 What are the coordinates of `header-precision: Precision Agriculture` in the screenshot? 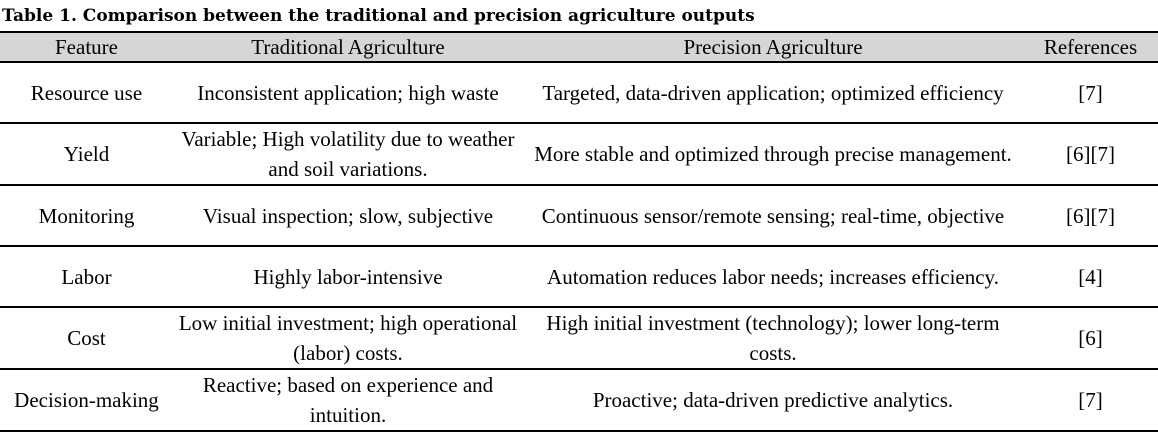 It's located at (773, 47).